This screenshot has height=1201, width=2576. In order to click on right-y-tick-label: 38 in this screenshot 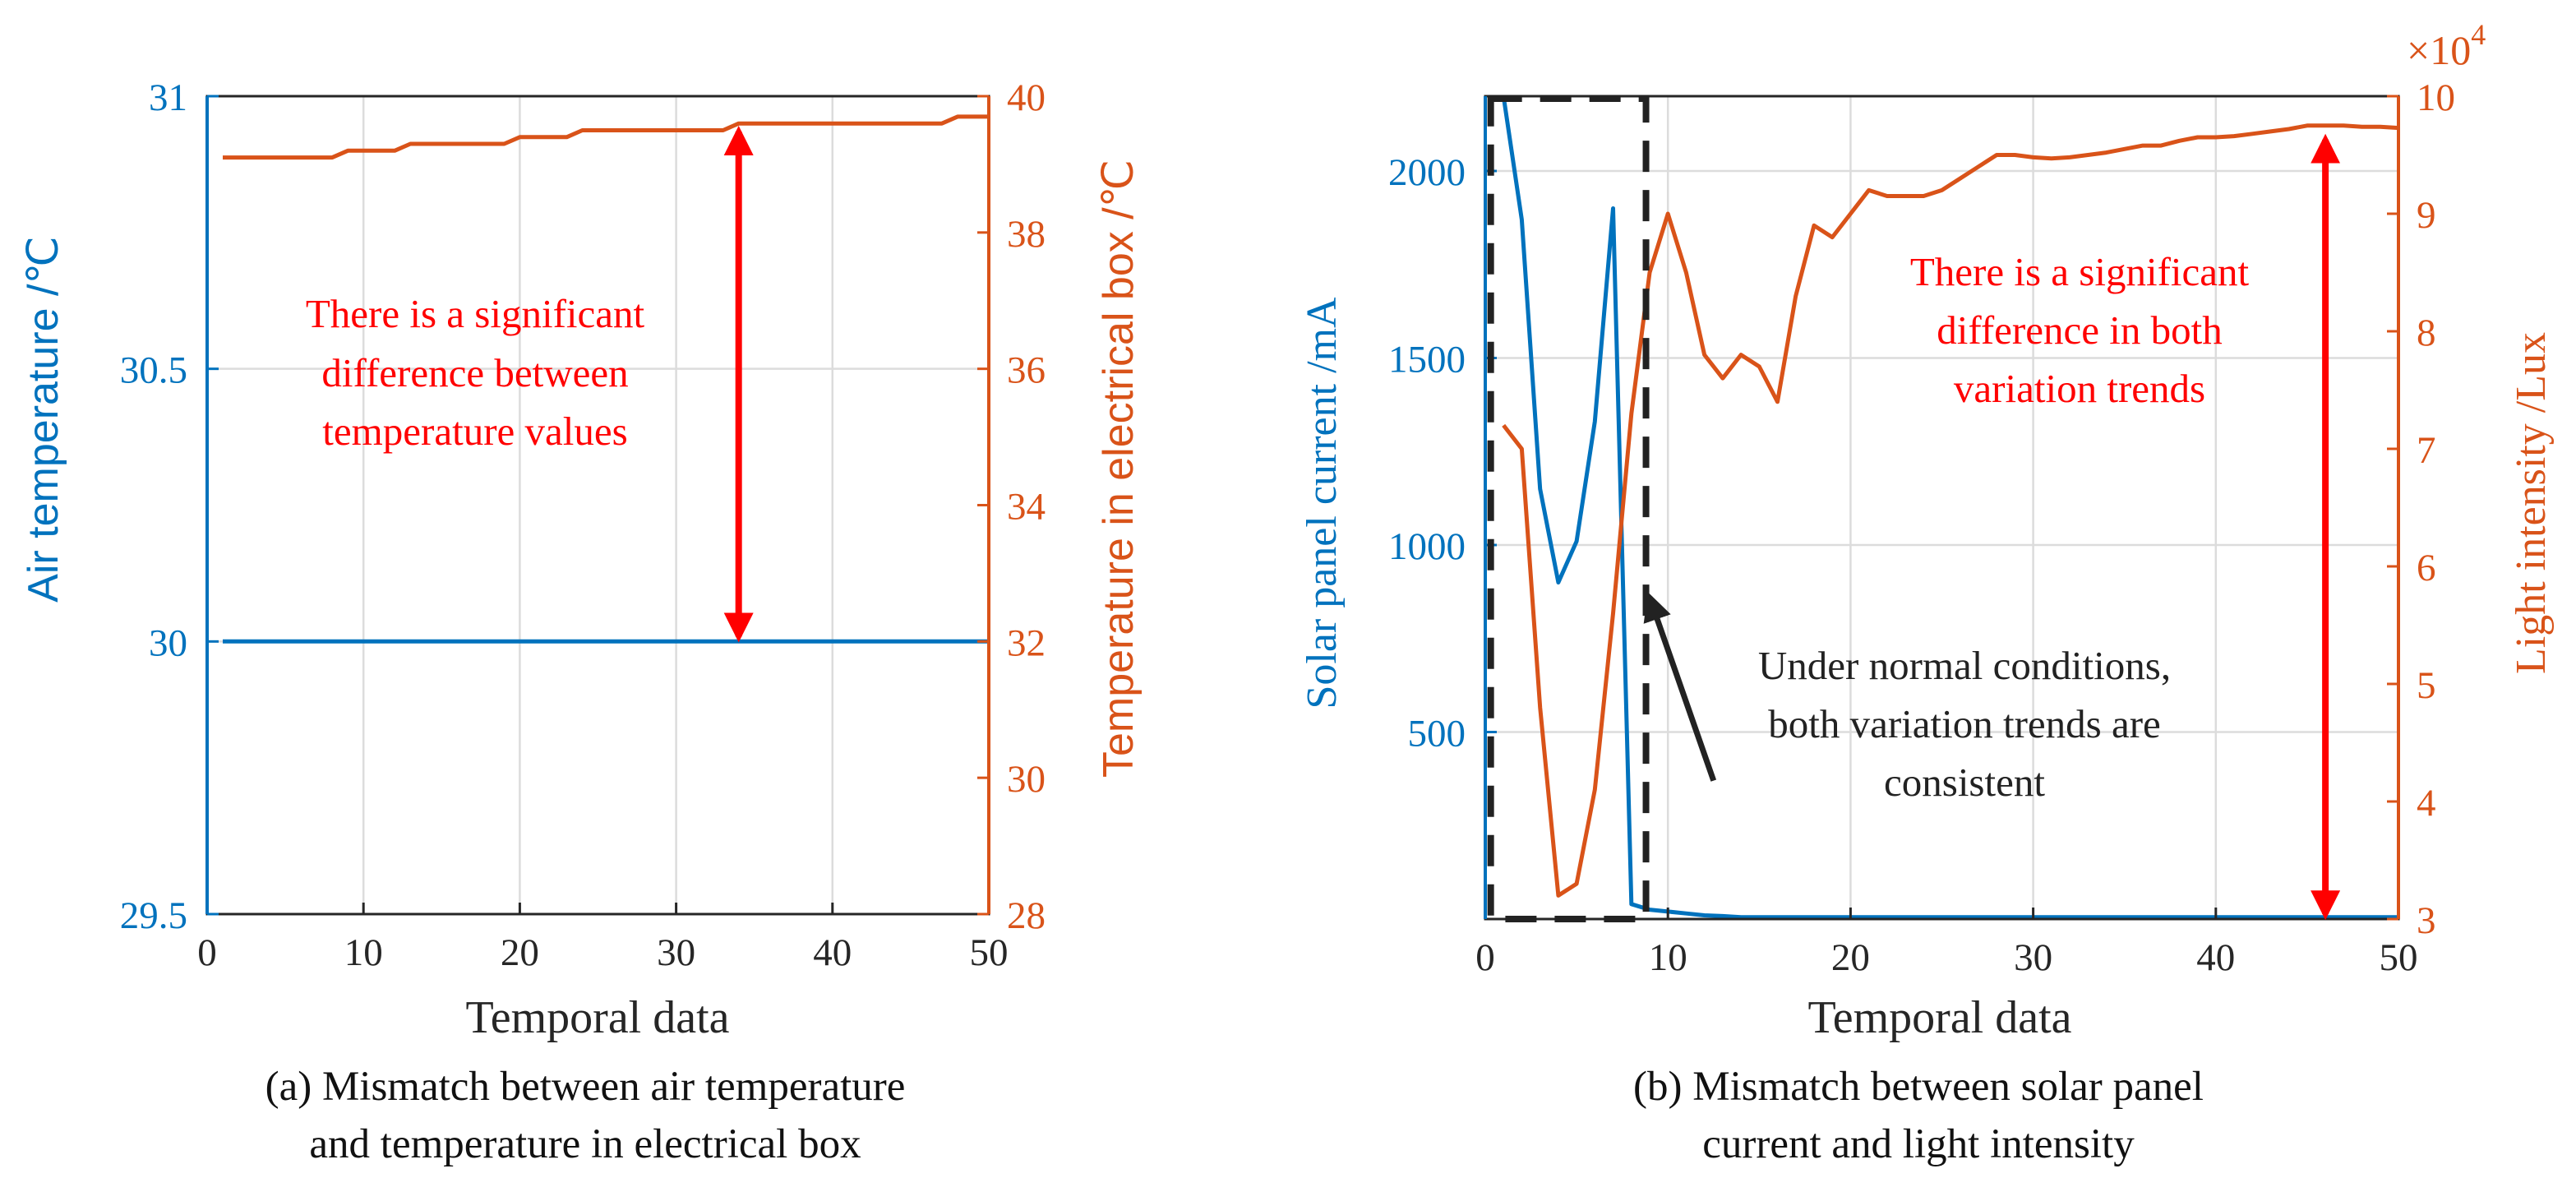, I will do `click(1026, 234)`.